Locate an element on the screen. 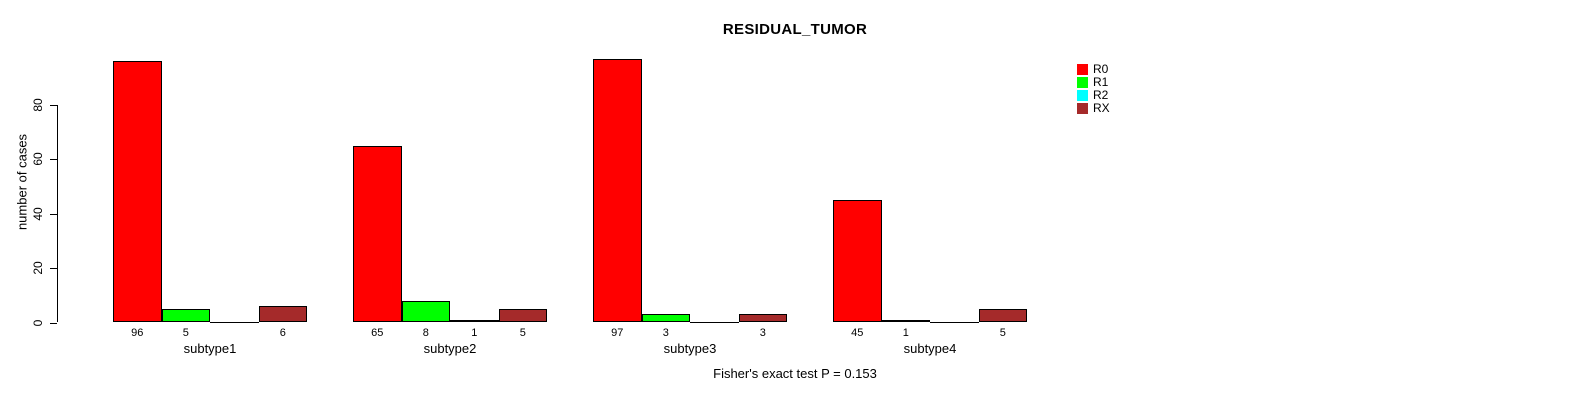 Image resolution: width=1590 pixels, height=400 pixels. bar-count-label: 6 is located at coordinates (282, 333).